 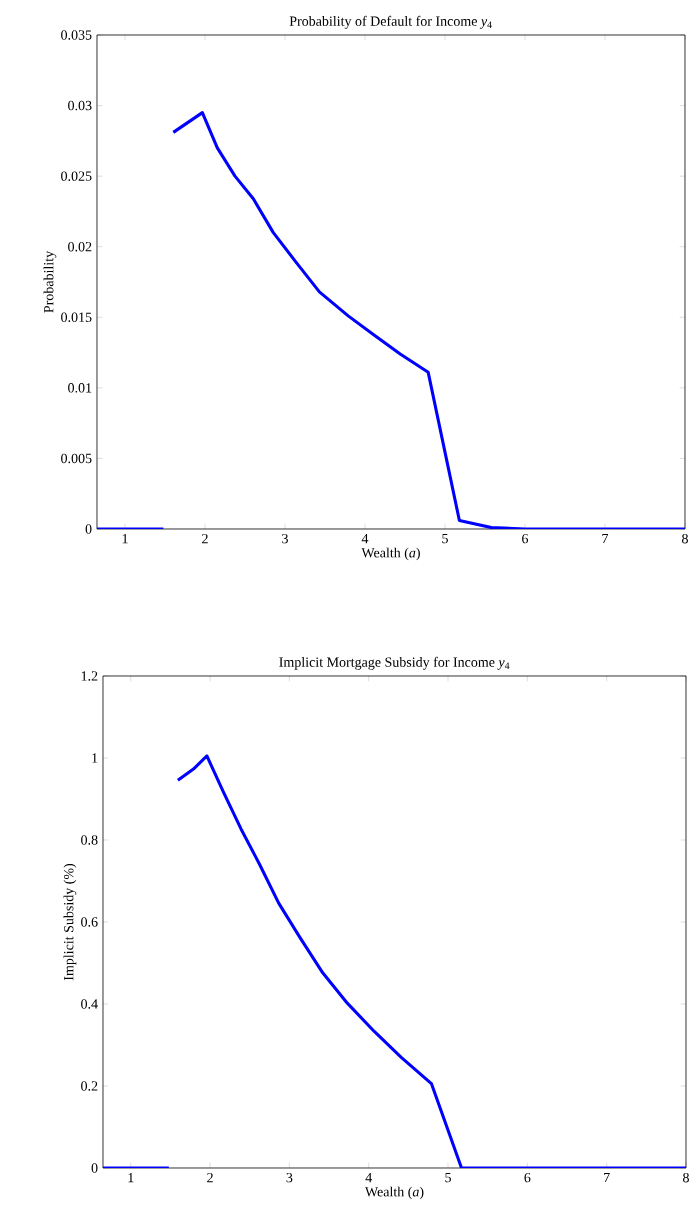 I want to click on y-axis-title: Implicit Subsidy (%), so click(x=70, y=922).